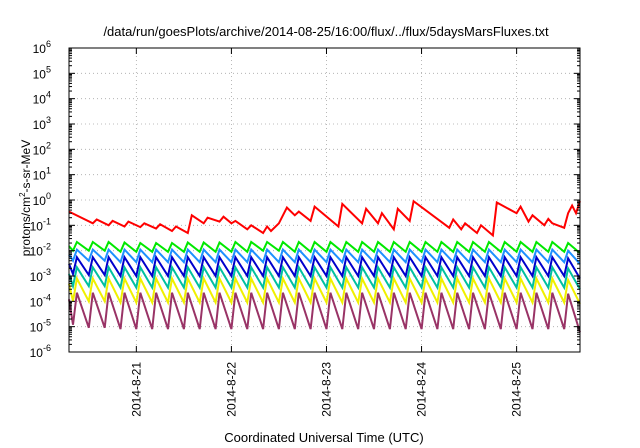 Image resolution: width=640 pixels, height=448 pixels. Describe the element at coordinates (231, 389) in the screenshot. I see `x-tick-label: 2014-8-22` at that location.